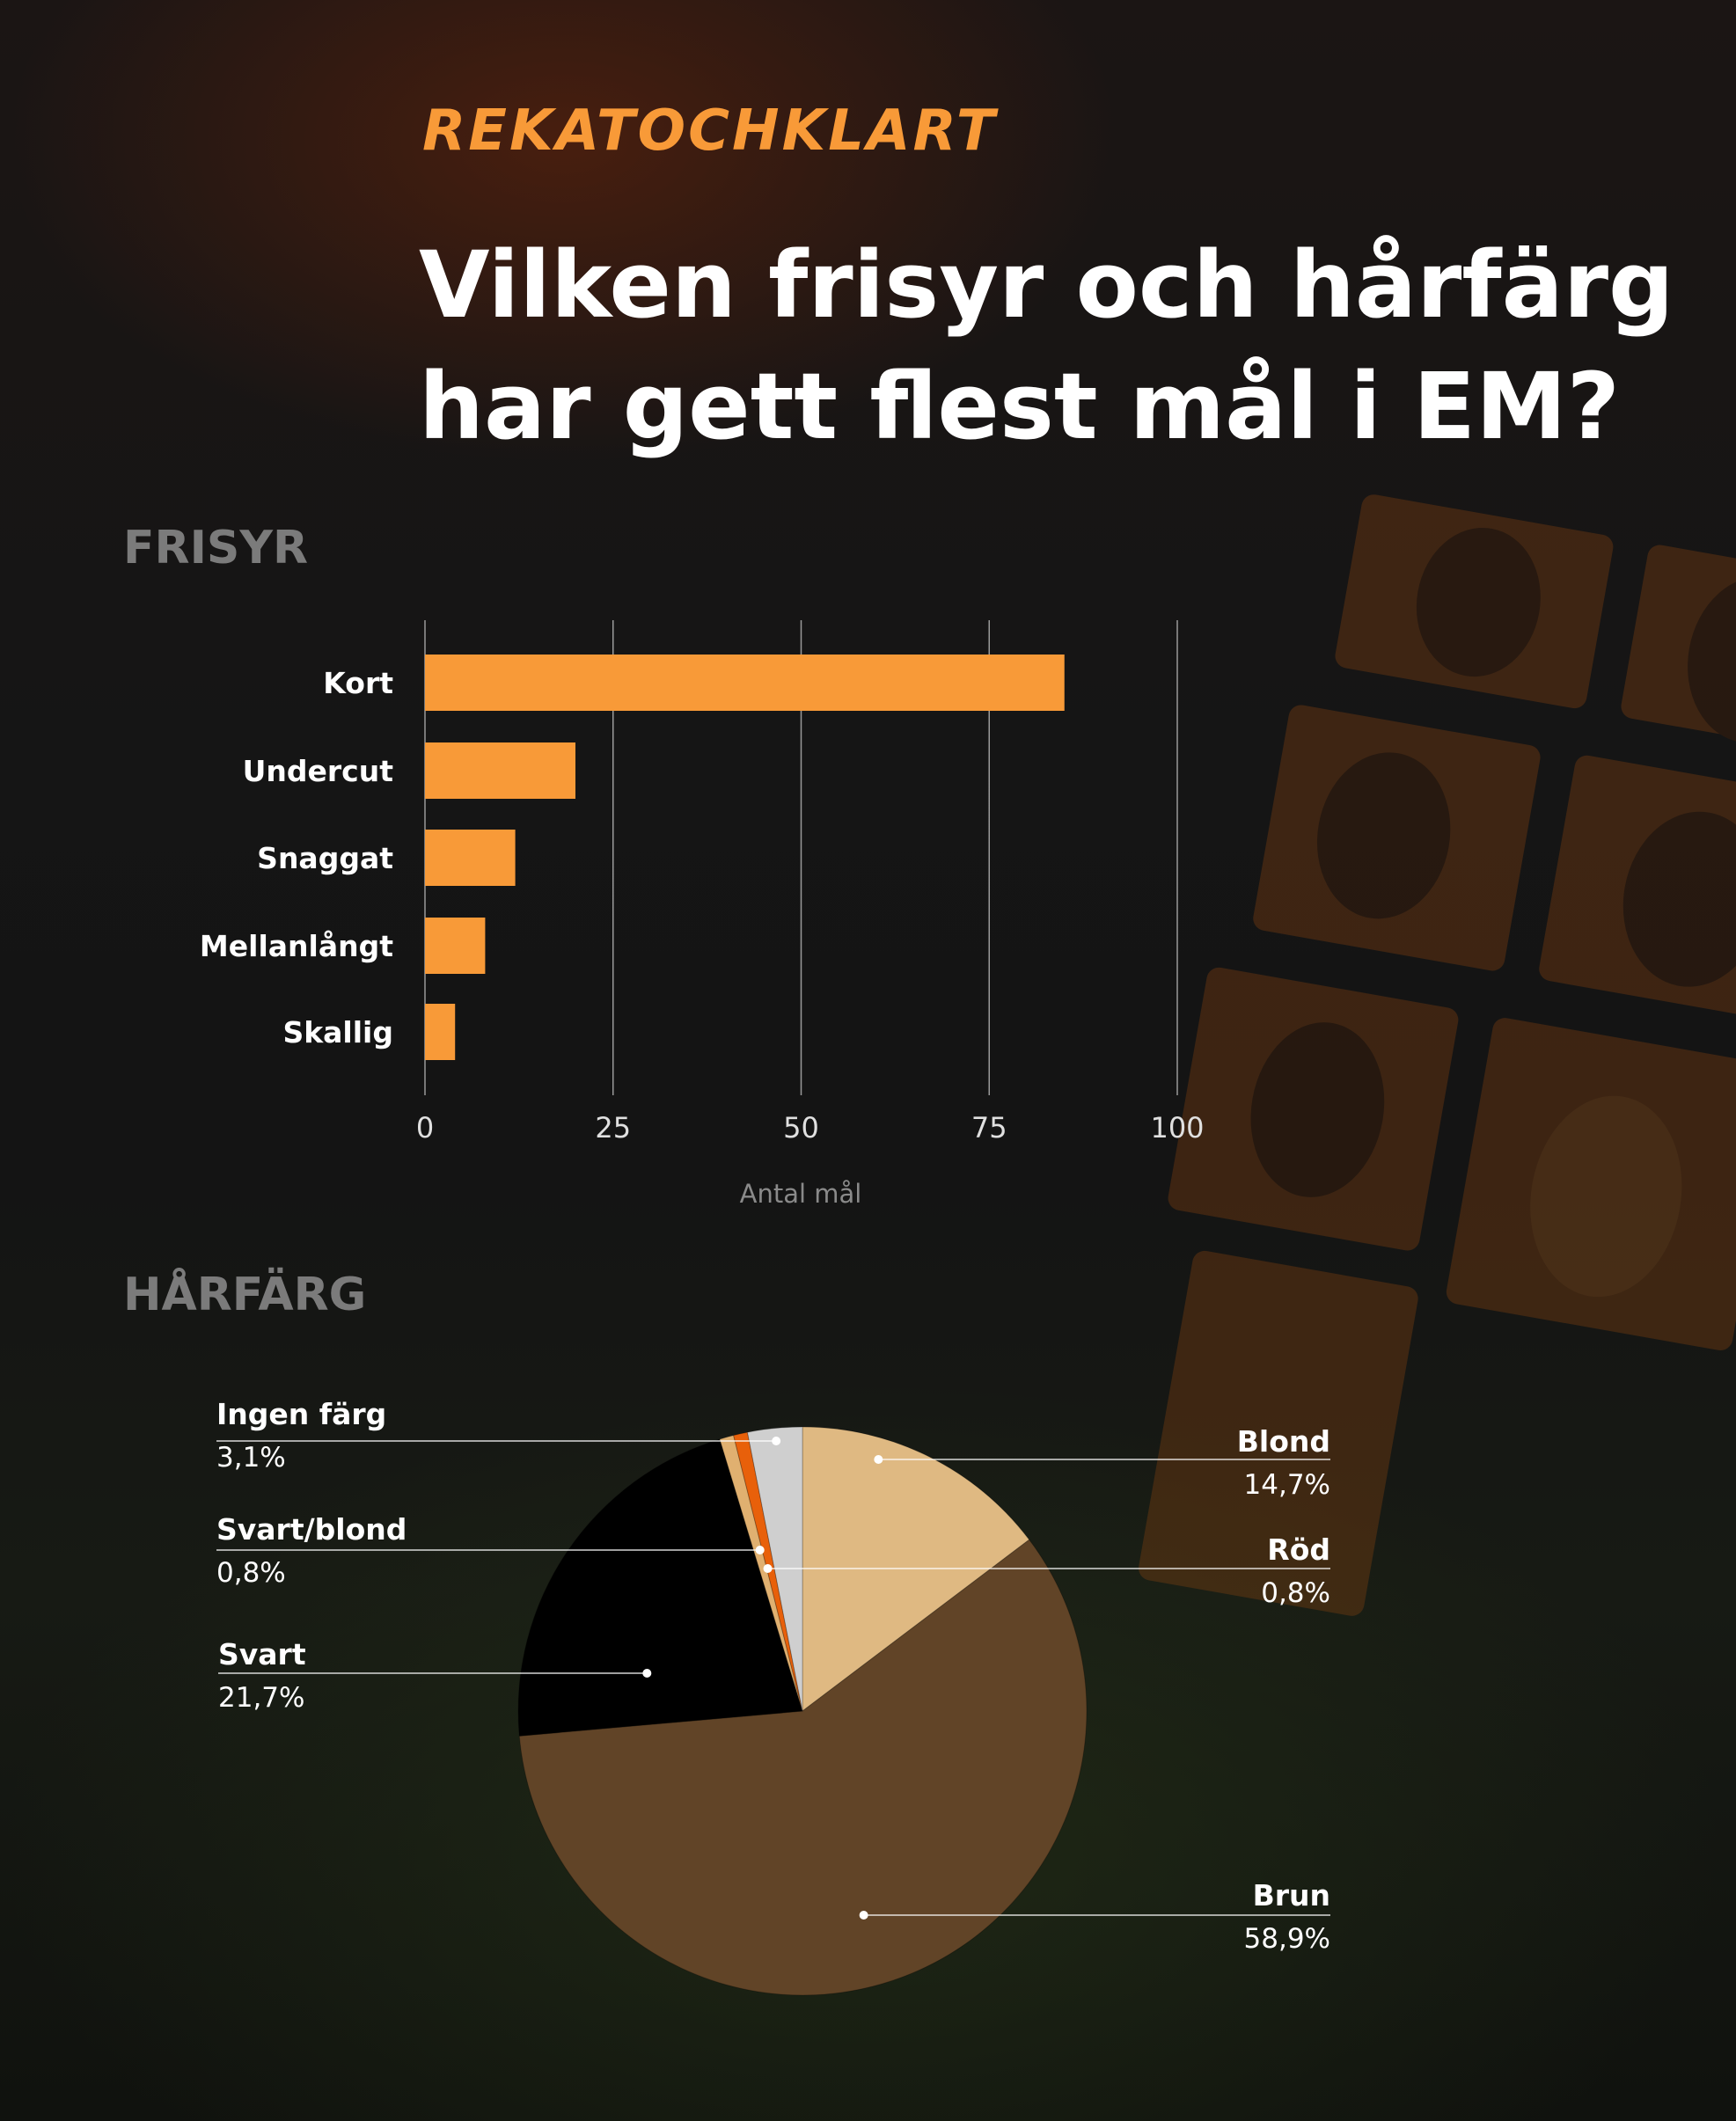 This screenshot has width=1736, height=2121. Describe the element at coordinates (337, 1032) in the screenshot. I see `category-label: Skallig` at that location.